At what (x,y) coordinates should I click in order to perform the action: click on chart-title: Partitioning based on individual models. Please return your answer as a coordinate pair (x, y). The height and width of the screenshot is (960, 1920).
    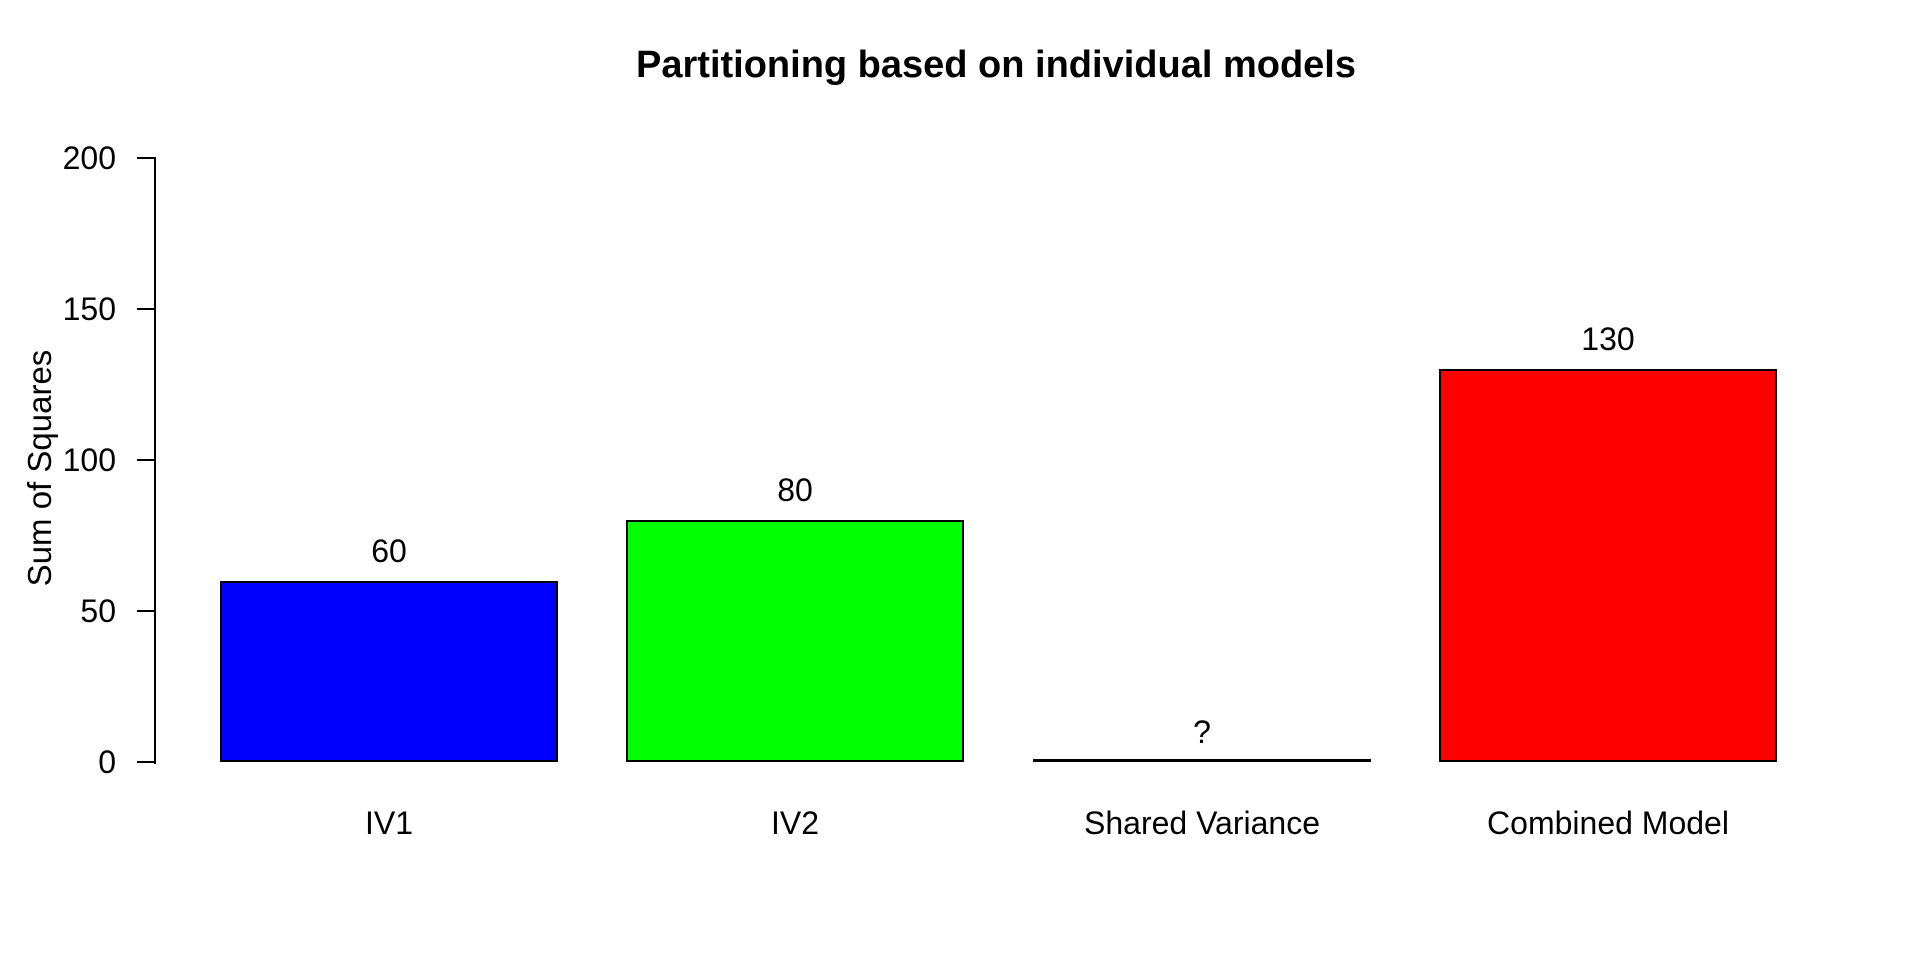
    Looking at the image, I should click on (996, 65).